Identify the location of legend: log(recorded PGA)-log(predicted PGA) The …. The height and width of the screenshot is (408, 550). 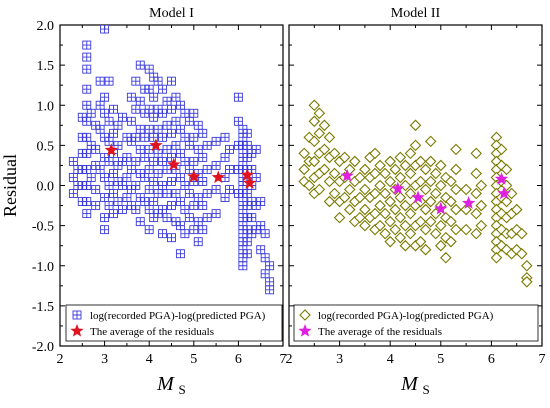
(174, 323).